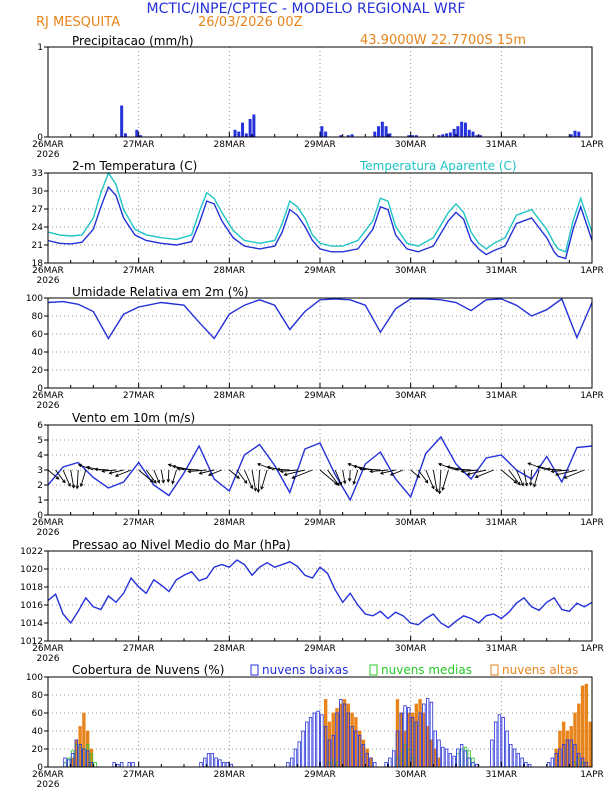  I want to click on legend-high-clouds: nuvens altas, so click(540, 670).